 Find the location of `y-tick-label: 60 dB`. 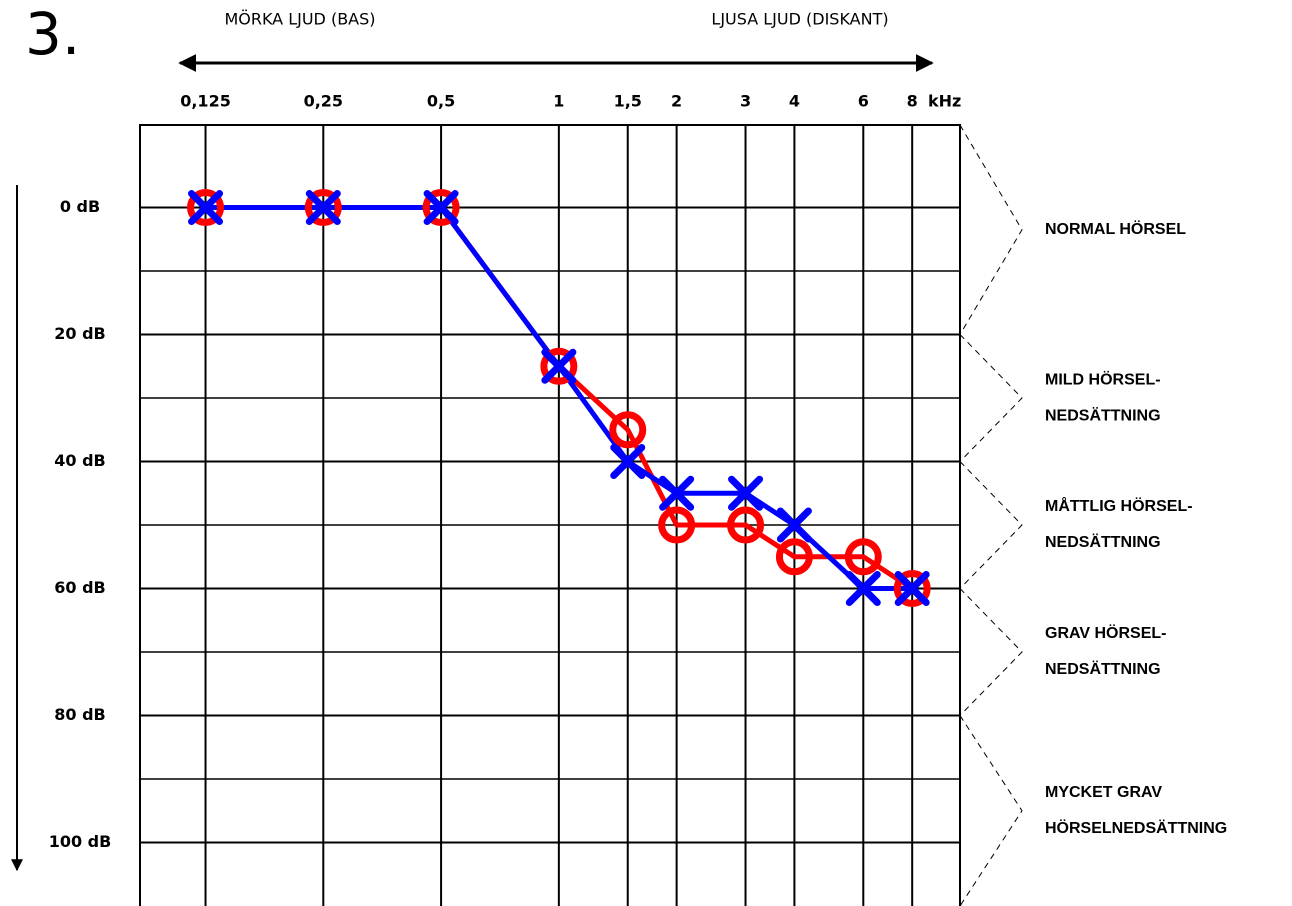

y-tick-label: 60 dB is located at coordinates (79, 587).